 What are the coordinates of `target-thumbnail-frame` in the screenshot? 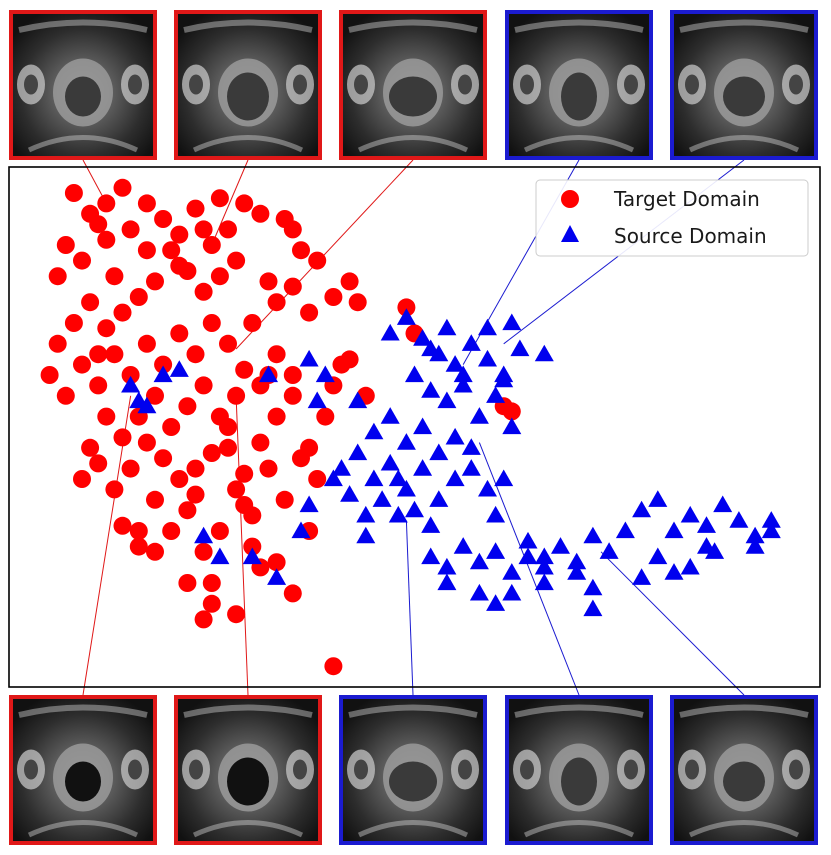 It's located at (248, 85).